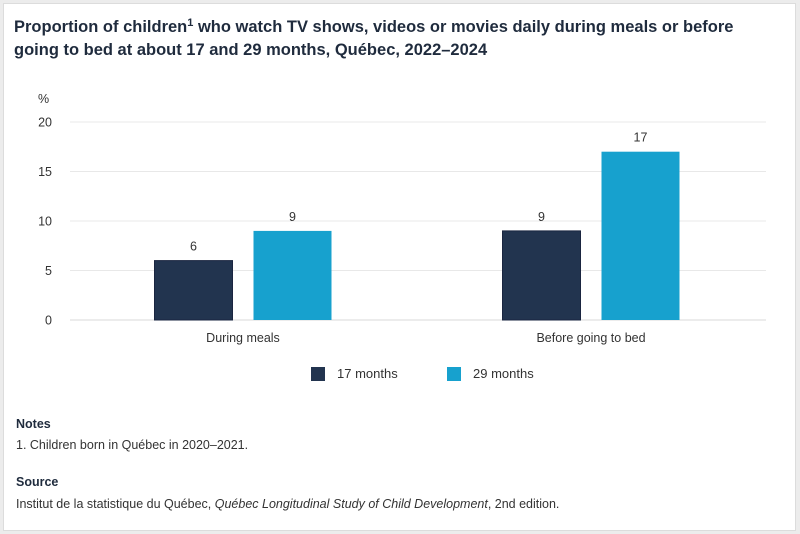 The width and height of the screenshot is (800, 534). Describe the element at coordinates (367, 373) in the screenshot. I see `legend-label: 17 months` at that location.